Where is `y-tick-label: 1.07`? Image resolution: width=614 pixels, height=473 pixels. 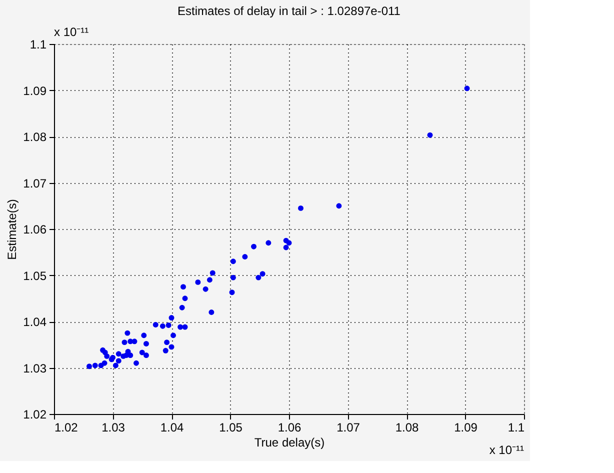 y-tick-label: 1.07 is located at coordinates (35, 183).